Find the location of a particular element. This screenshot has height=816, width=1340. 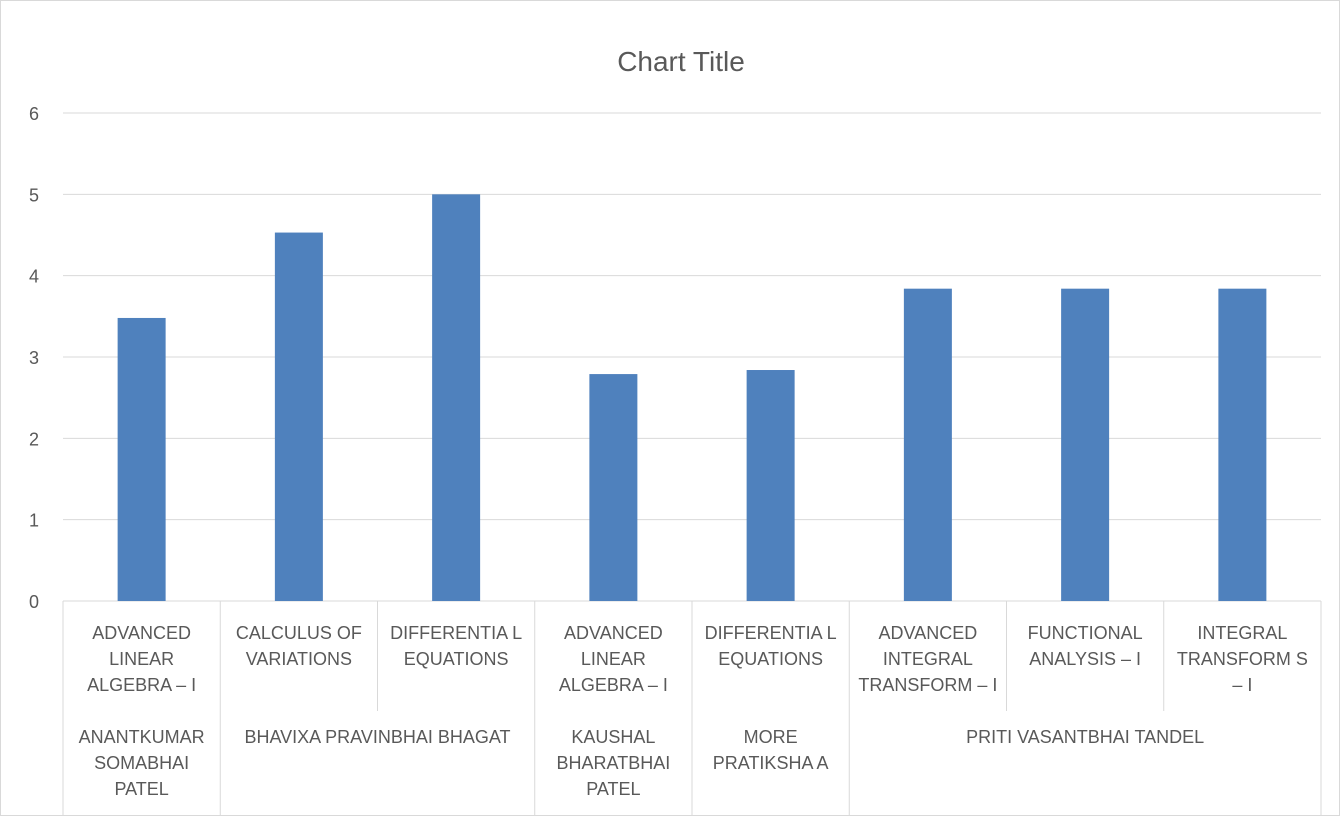

y-tick-label: 6 is located at coordinates (34, 114).